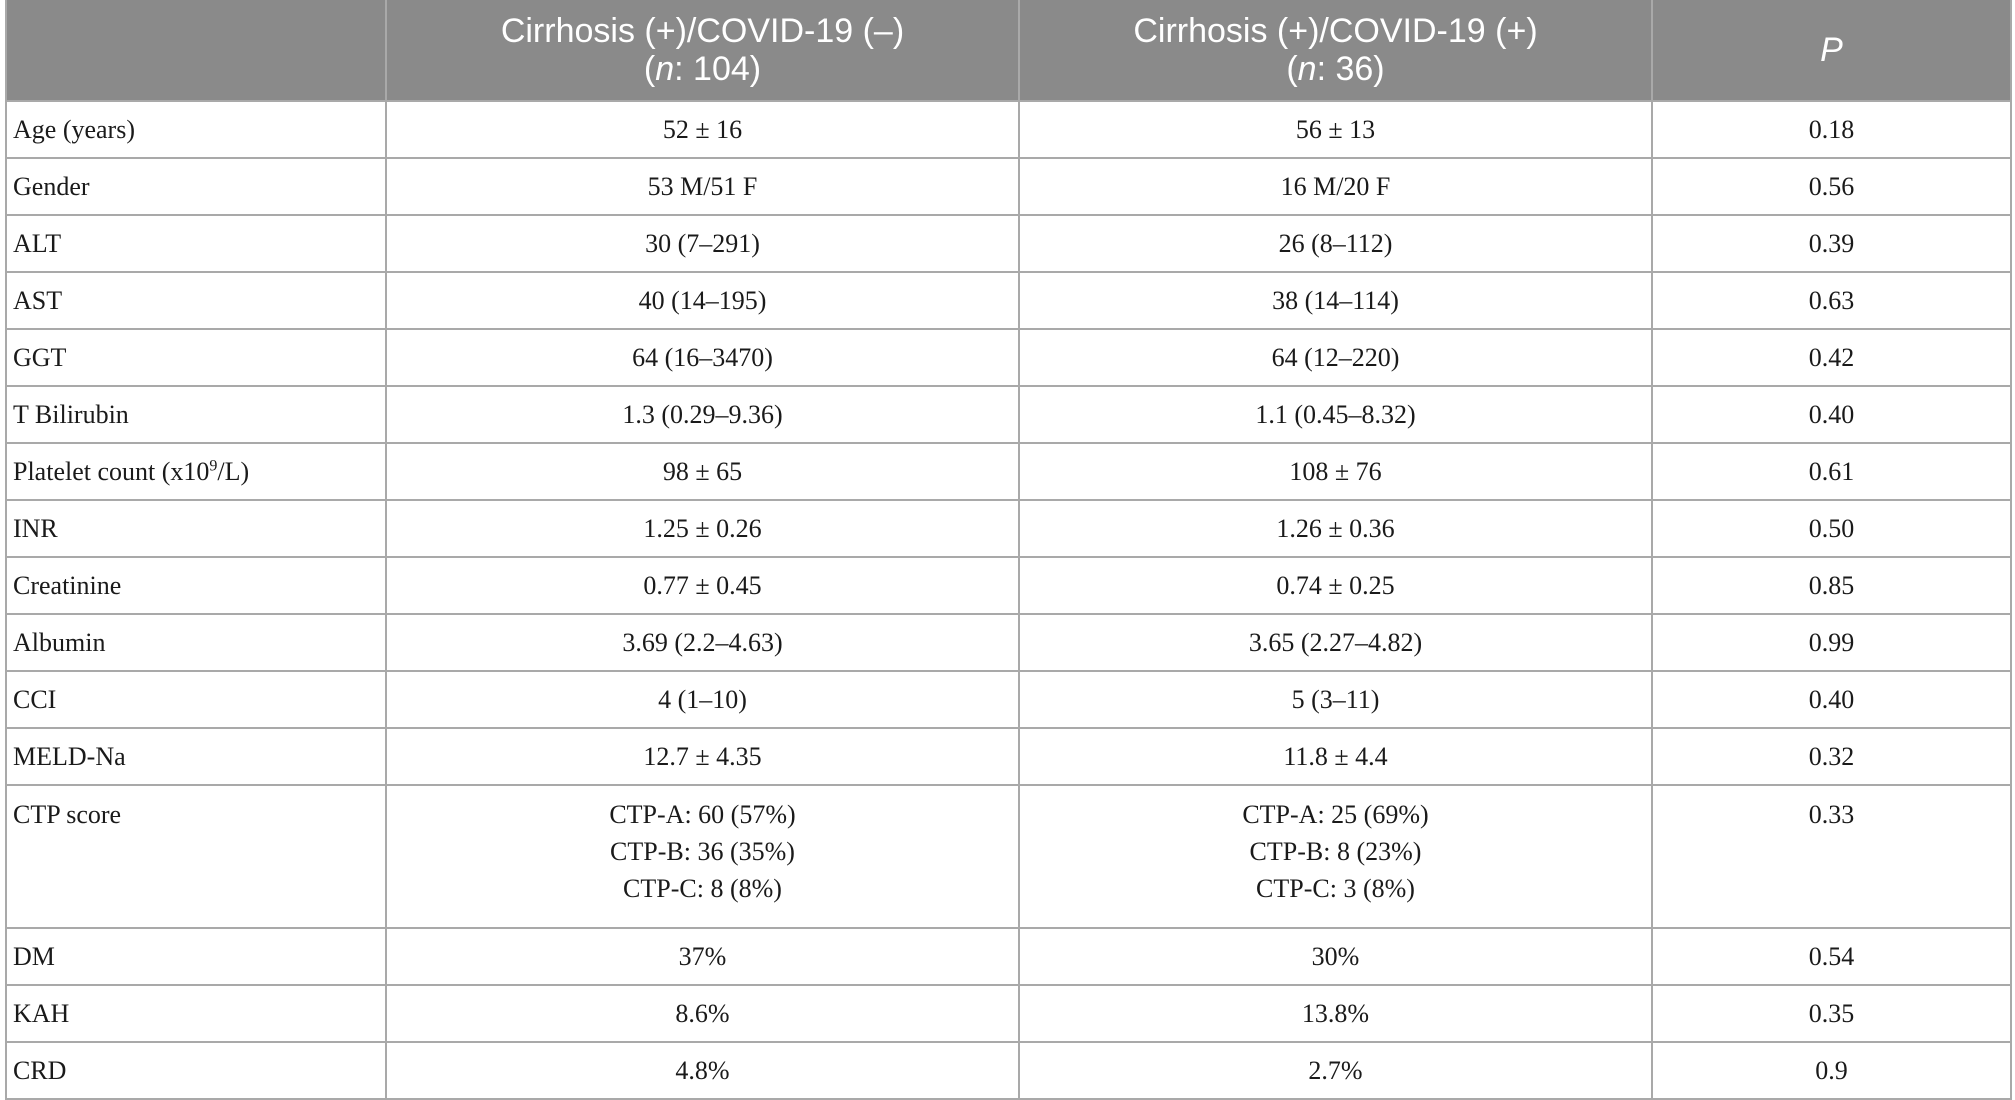  What do you see at coordinates (1335, 300) in the screenshot?
I see `covid-positive-value: 38 (14–114)` at bounding box center [1335, 300].